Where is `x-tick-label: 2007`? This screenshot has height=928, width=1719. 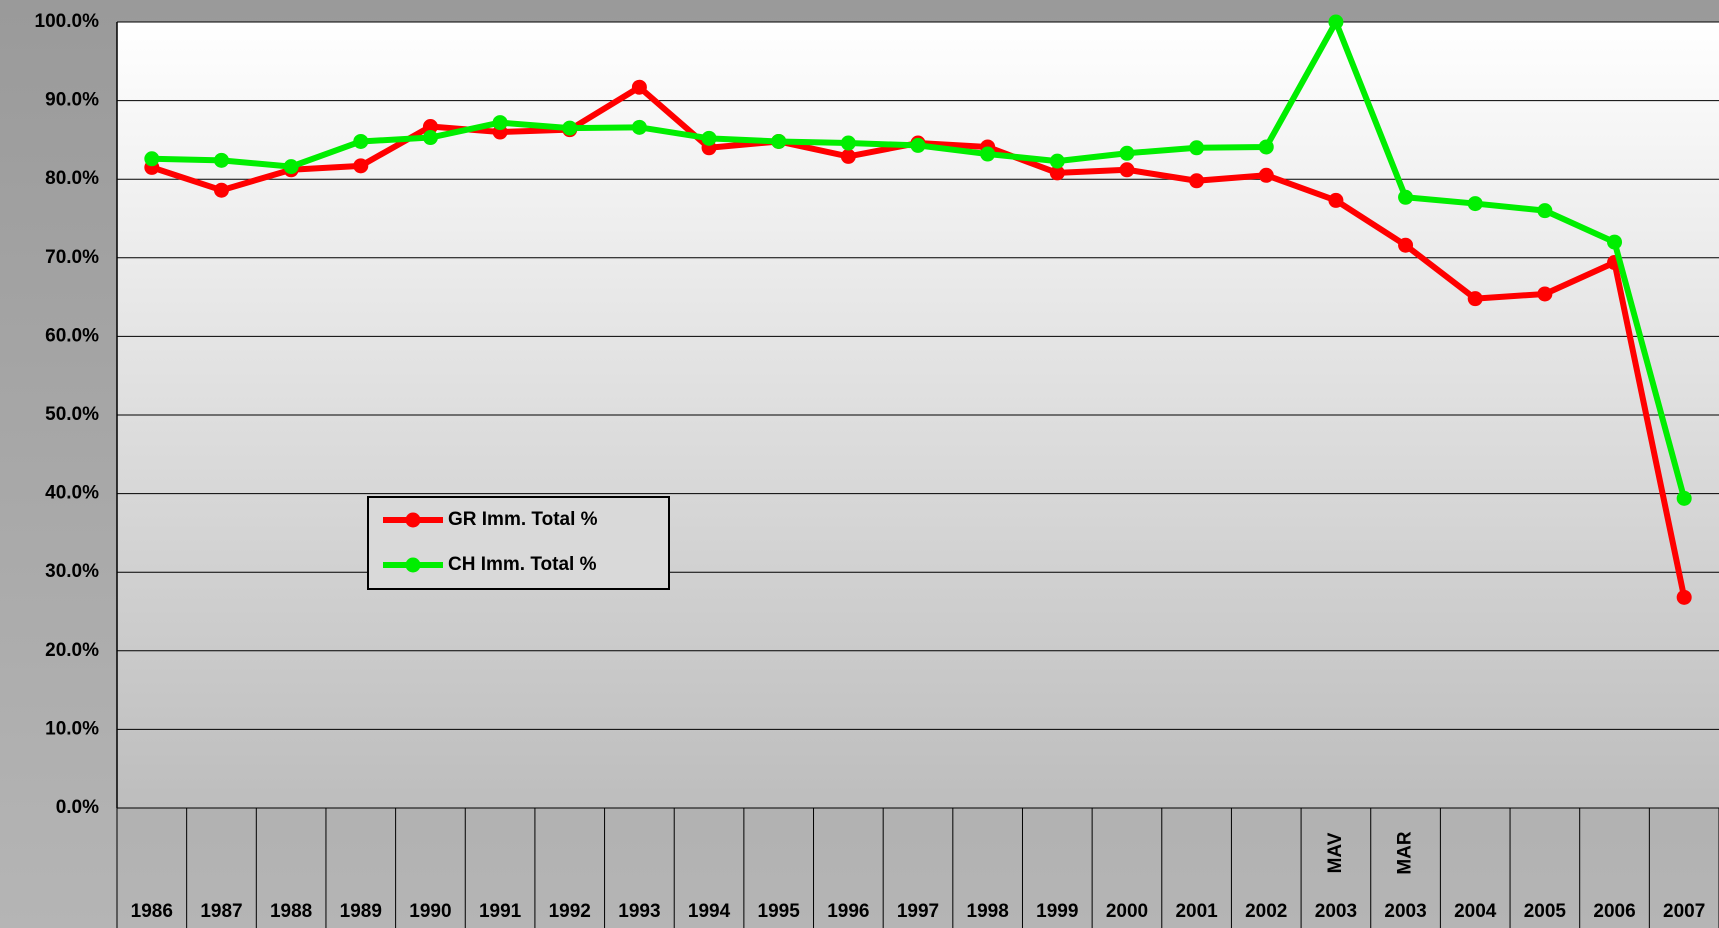
x-tick-label: 2007 is located at coordinates (1684, 911).